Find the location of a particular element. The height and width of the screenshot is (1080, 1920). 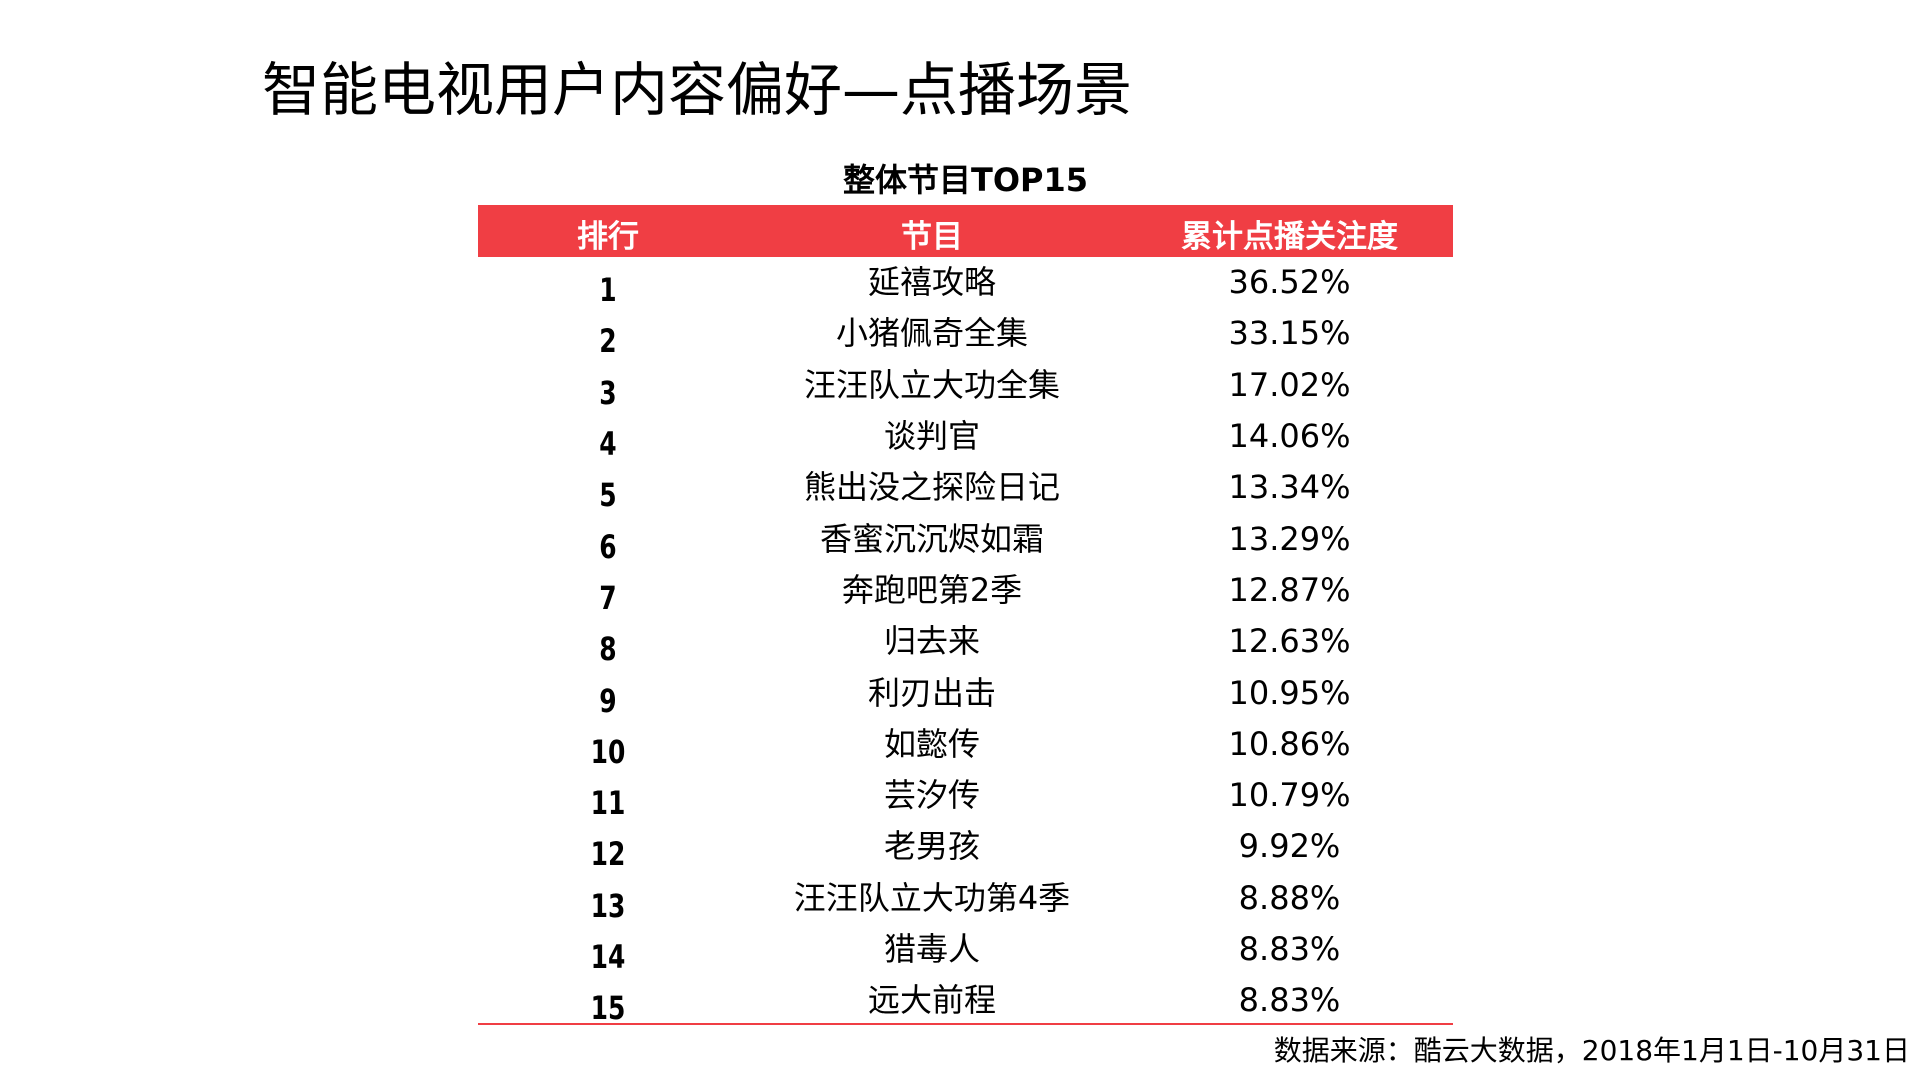

program-cell: 奔跑吧第2季 is located at coordinates (932, 589).